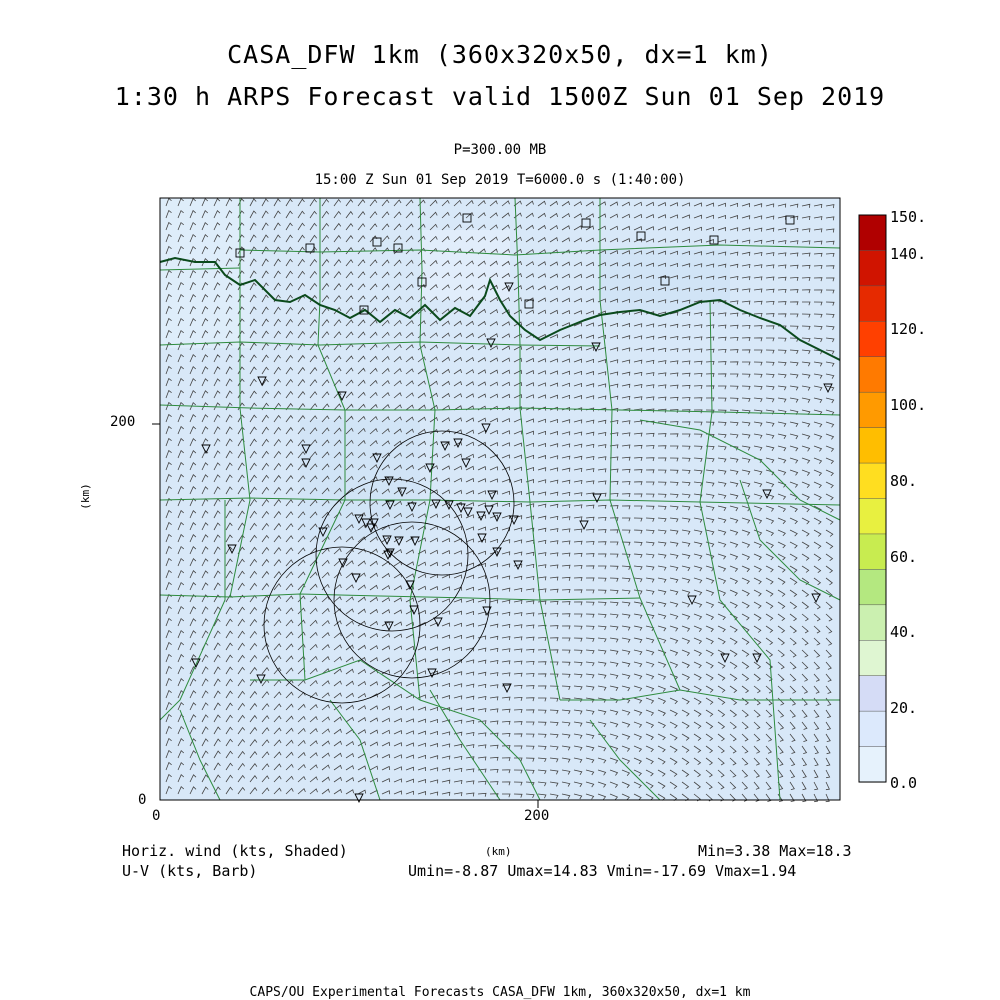 Image resolution: width=1000 pixels, height=1000 pixels. What do you see at coordinates (904, 481) in the screenshot?
I see `colorbar-label: 80.` at bounding box center [904, 481].